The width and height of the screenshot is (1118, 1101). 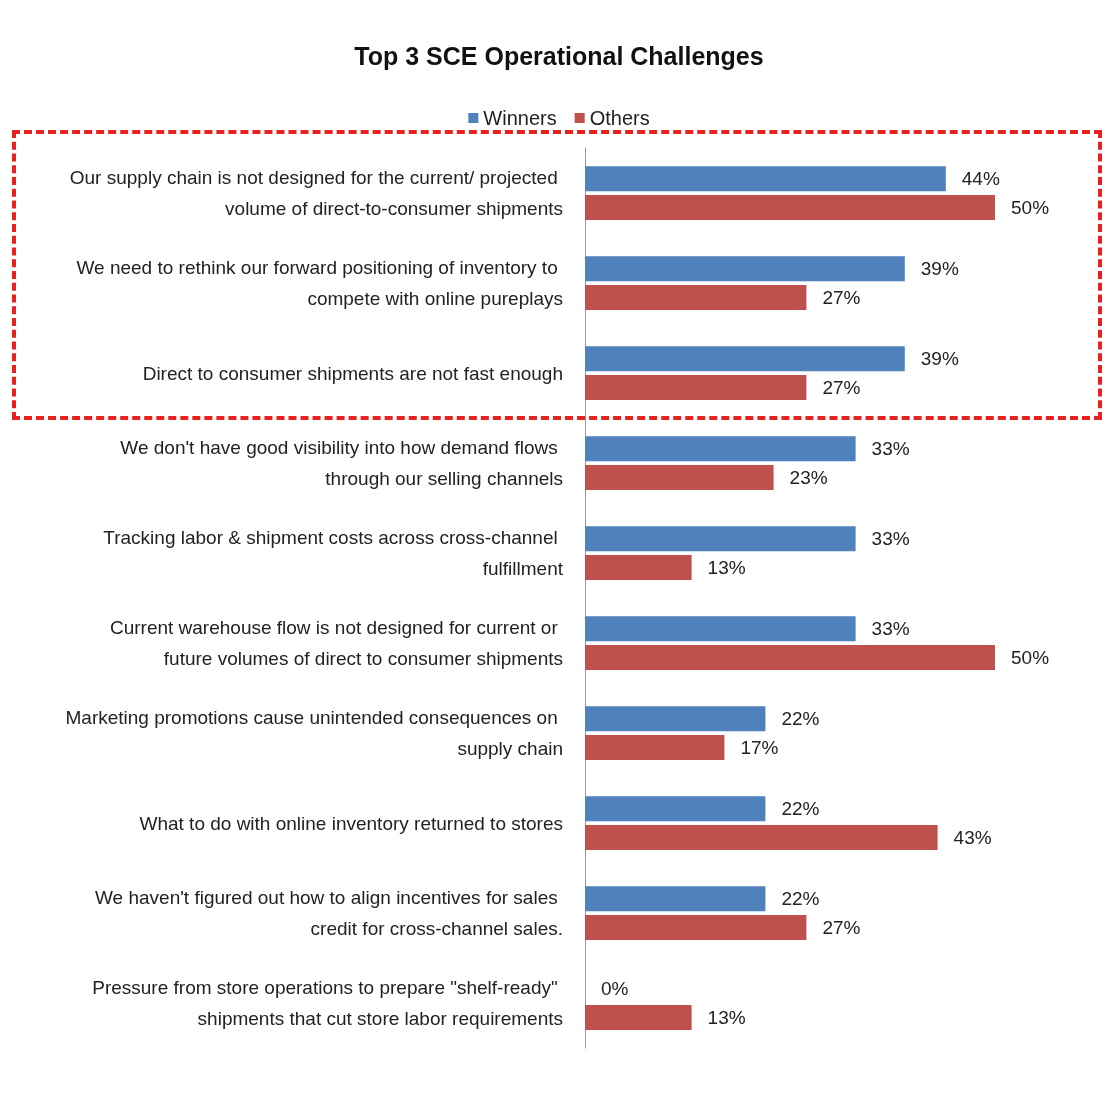 I want to click on data-label: 0%, so click(x=615, y=989).